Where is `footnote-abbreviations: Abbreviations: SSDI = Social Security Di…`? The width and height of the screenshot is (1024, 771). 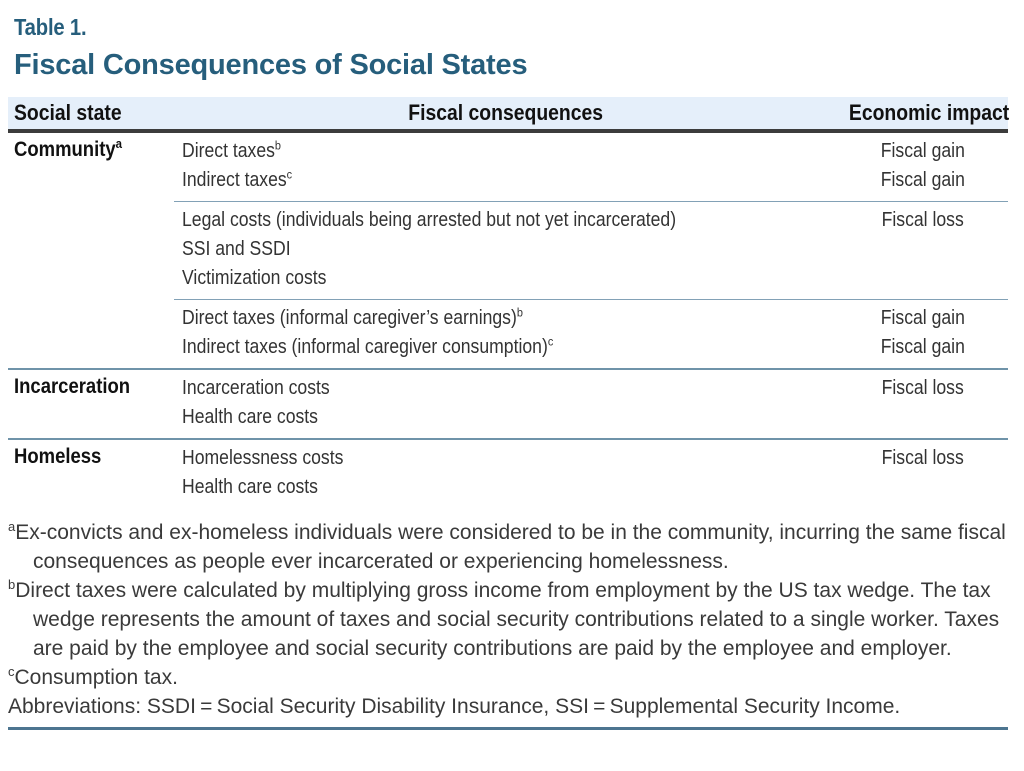
footnote-abbreviations: Abbreviations: SSDI = Social Security Di… is located at coordinates (508, 706).